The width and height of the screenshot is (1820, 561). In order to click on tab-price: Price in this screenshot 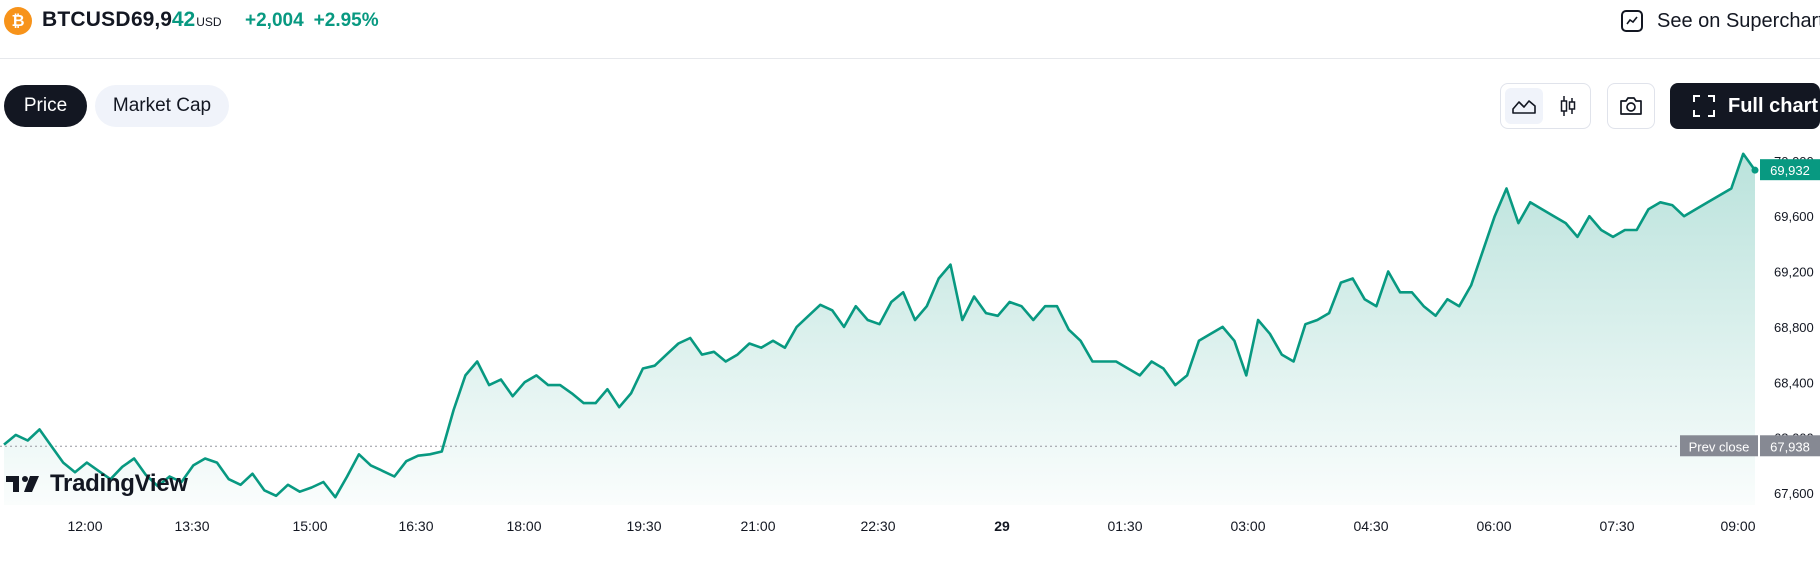, I will do `click(45, 106)`.